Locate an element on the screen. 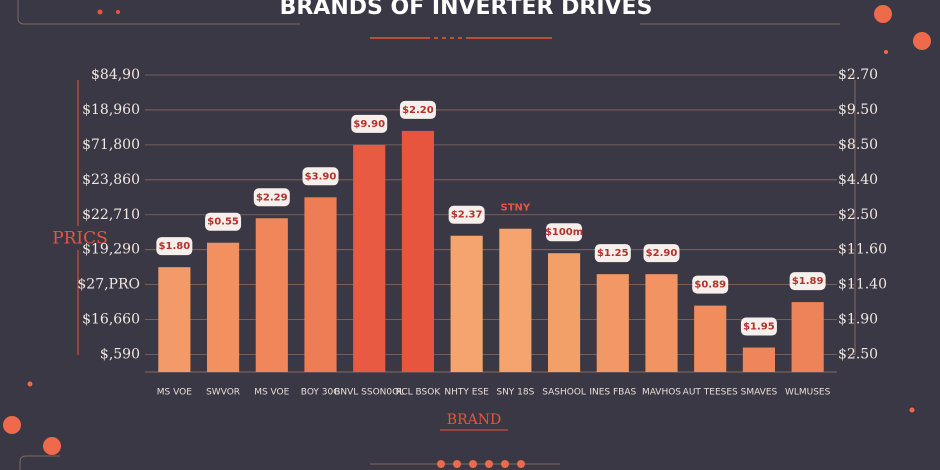  x-tick-label: SMAVES is located at coordinates (759, 393).